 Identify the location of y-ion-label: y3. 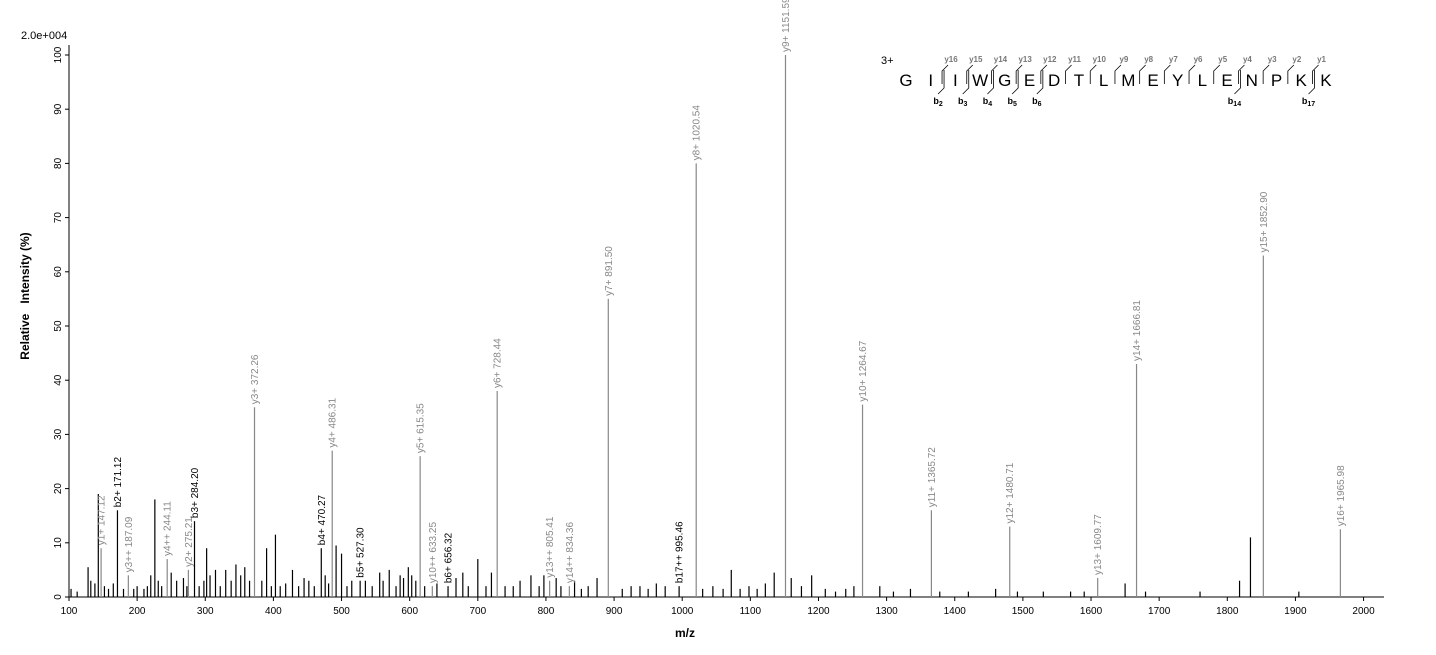
(1272, 59).